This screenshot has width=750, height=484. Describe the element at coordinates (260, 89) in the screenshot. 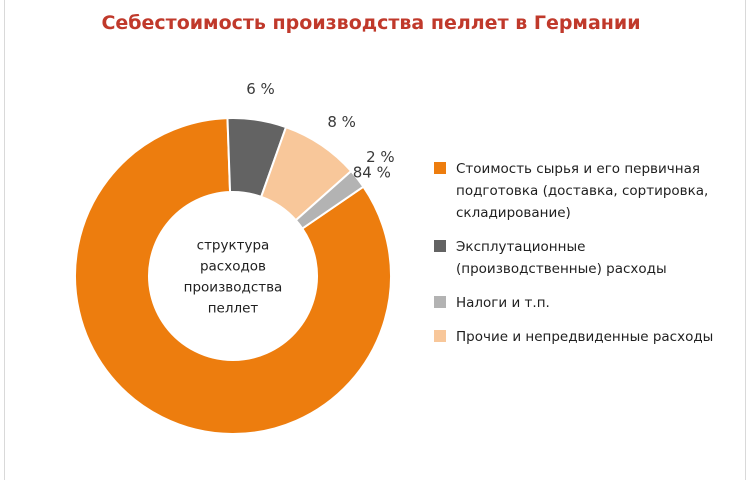

I see `label-operating-costs: 6 %` at that location.